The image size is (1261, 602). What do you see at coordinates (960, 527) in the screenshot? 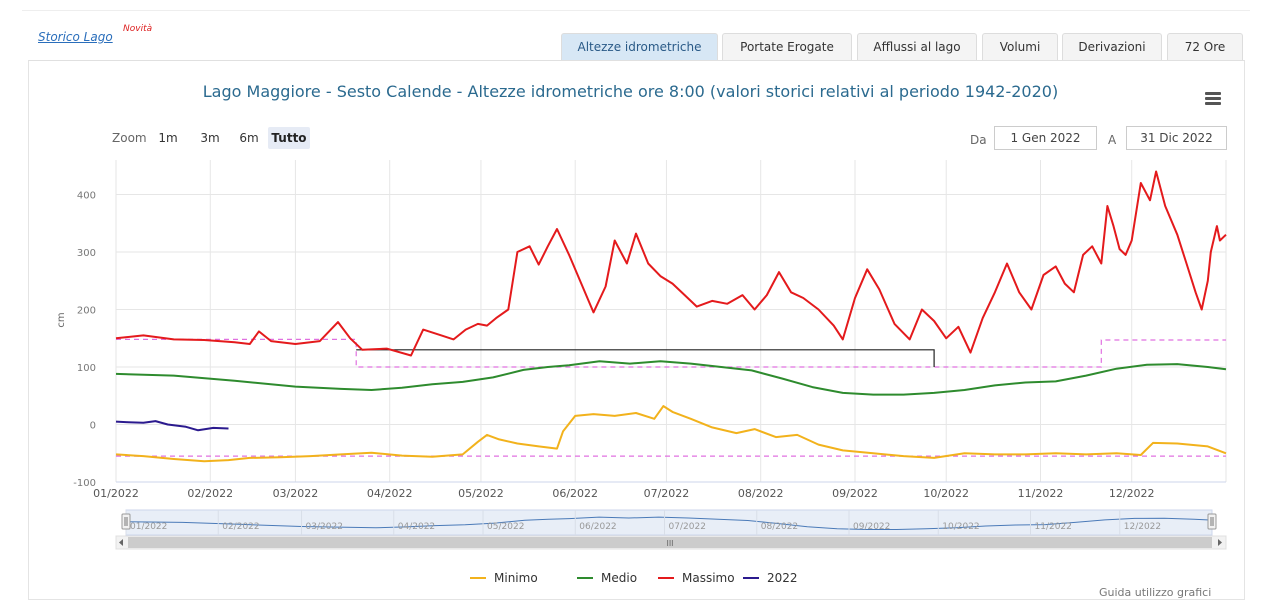
I see `navigator-tick-label: 10/2022` at bounding box center [960, 527].